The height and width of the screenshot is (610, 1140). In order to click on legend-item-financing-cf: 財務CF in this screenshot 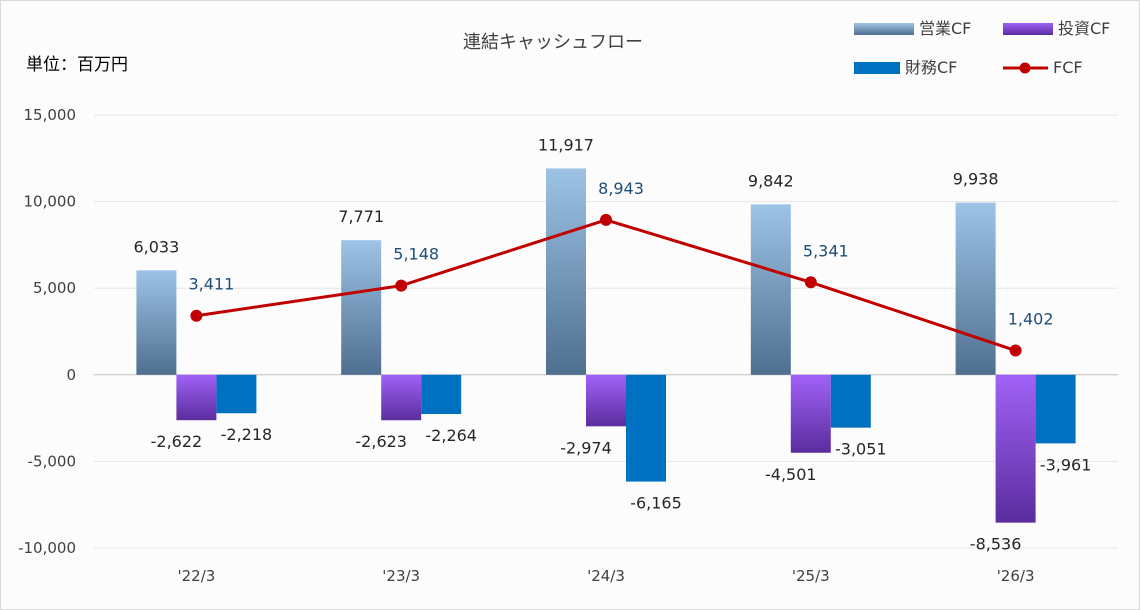, I will do `click(905, 67)`.